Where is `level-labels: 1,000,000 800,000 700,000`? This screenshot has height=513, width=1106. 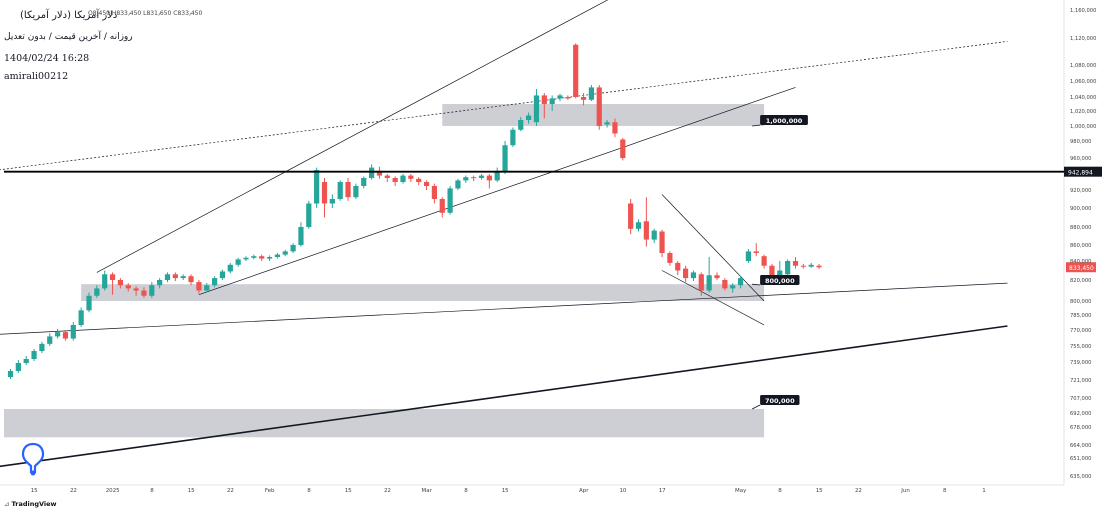
level-labels: 1,000,000 800,000 700,000 is located at coordinates (779, 262).